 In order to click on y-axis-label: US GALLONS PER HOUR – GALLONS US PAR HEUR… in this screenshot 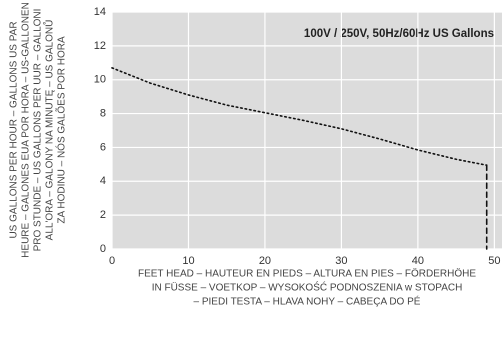, I will do `click(38, 130)`.